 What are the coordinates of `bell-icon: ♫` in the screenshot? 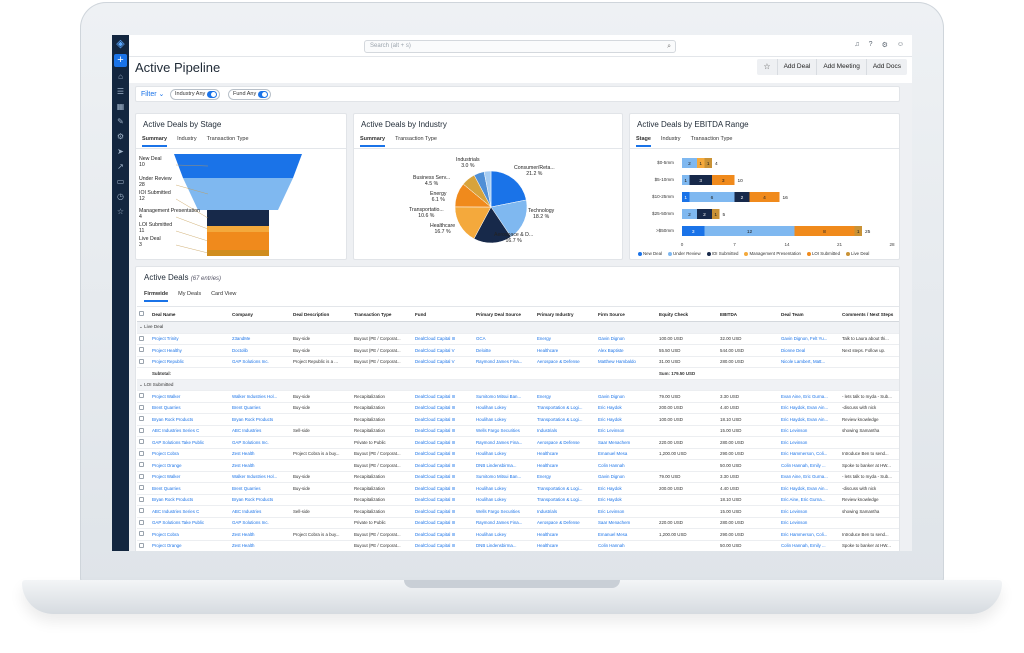 It's located at (857, 44).